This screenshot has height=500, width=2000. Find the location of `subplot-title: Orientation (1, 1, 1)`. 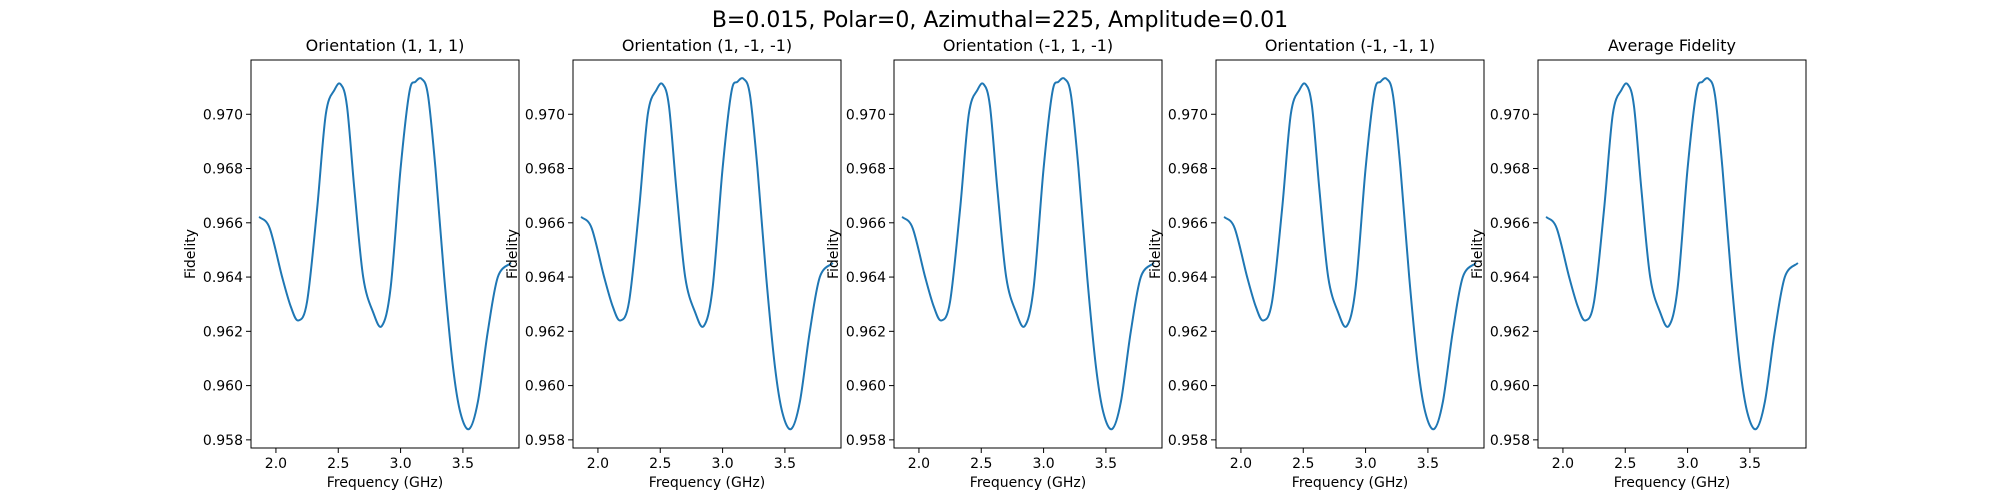

subplot-title: Orientation (1, 1, 1) is located at coordinates (385, 45).